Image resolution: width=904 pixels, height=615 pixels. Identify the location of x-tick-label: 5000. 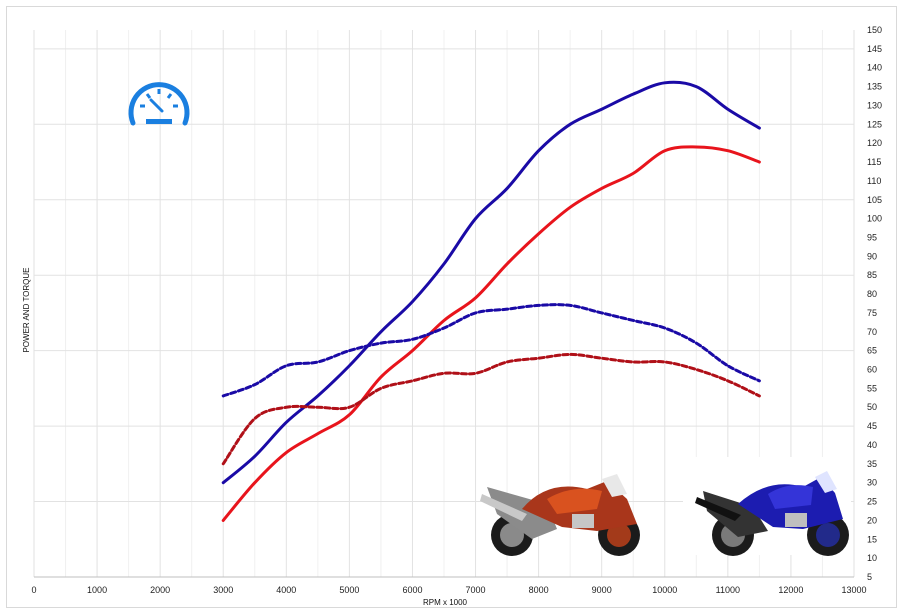
(349, 590).